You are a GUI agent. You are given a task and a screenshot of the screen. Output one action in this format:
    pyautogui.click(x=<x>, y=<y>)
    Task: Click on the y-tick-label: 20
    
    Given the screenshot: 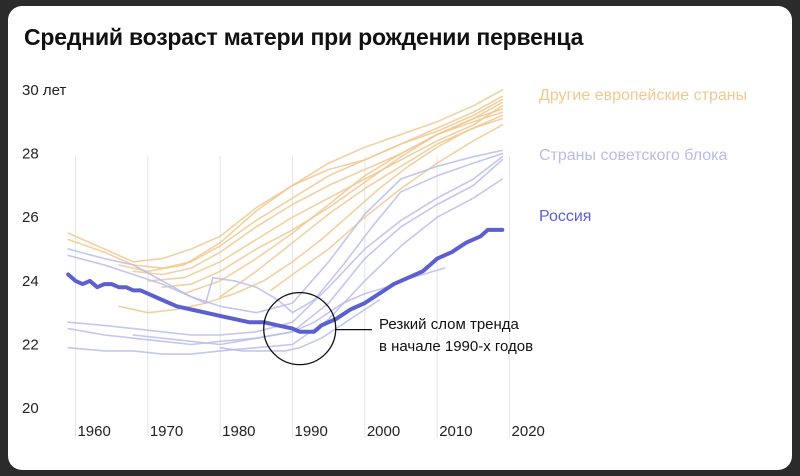 What is the action you would take?
    pyautogui.click(x=30, y=408)
    